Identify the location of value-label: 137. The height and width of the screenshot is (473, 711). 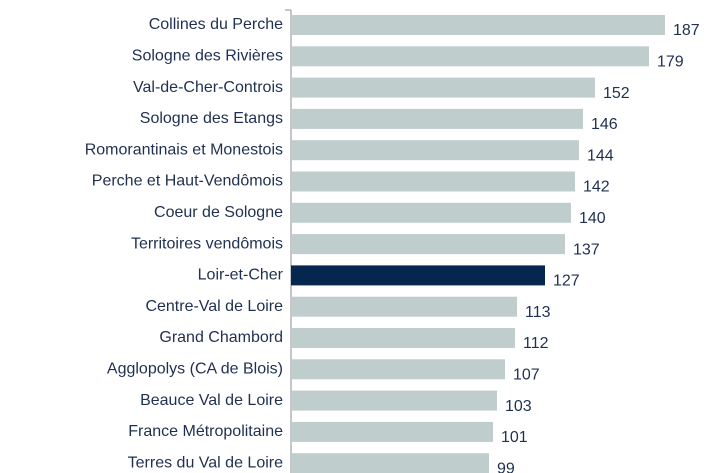
(586, 249).